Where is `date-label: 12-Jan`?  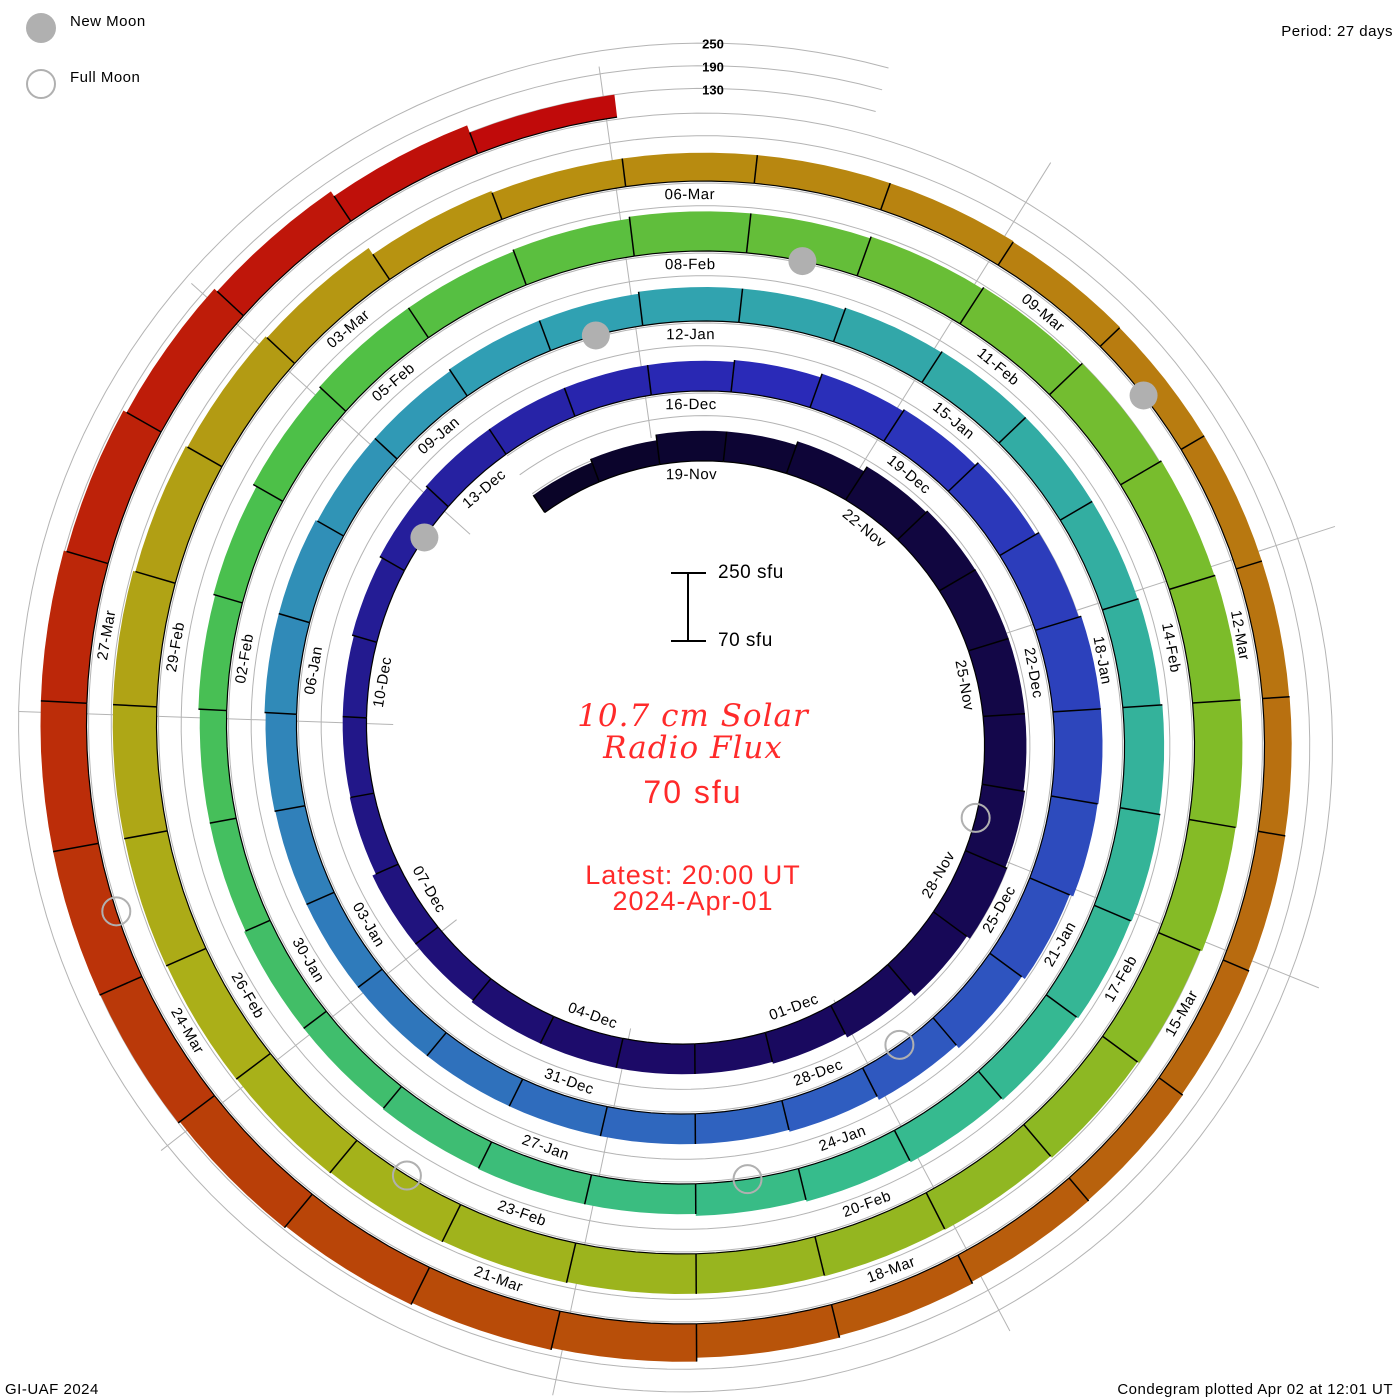 date-label: 12-Jan is located at coordinates (690, 334).